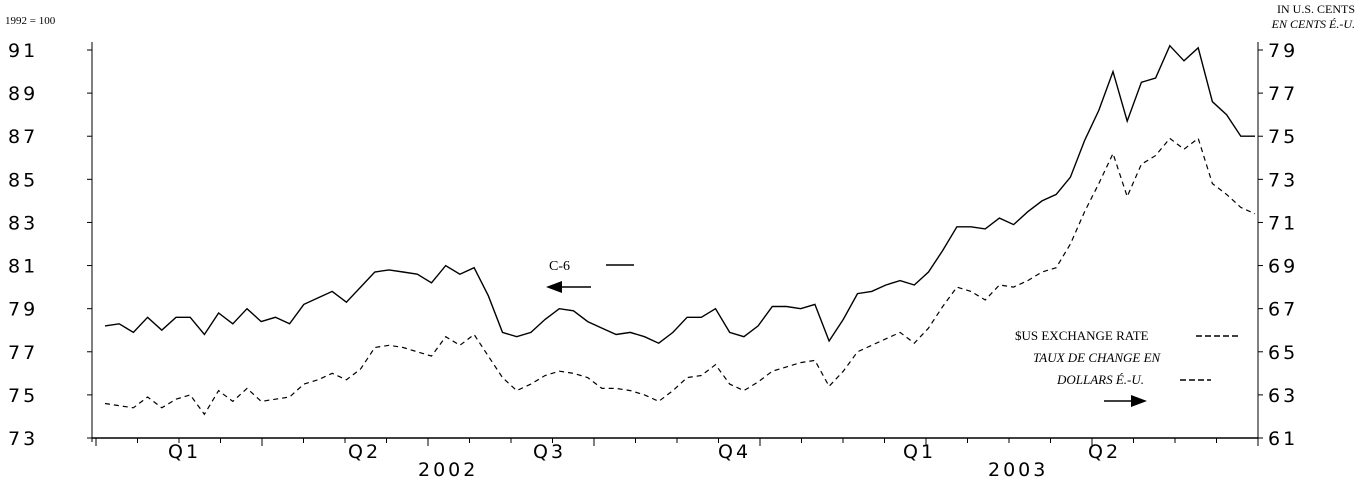  I want to click on year-label: 2003, so click(1018, 469).